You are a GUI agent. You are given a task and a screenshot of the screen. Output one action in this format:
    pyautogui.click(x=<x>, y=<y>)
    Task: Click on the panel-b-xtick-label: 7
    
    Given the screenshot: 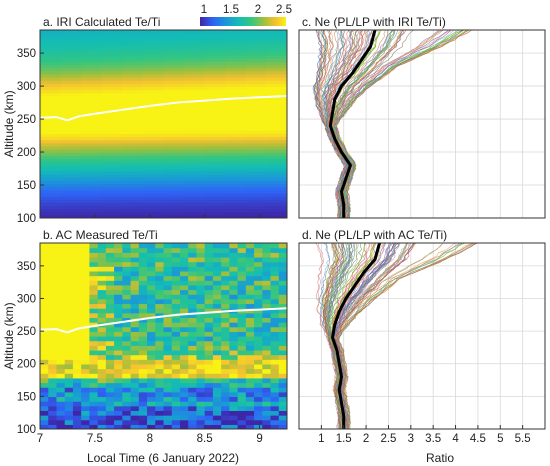 What is the action you would take?
    pyautogui.click(x=40, y=439)
    